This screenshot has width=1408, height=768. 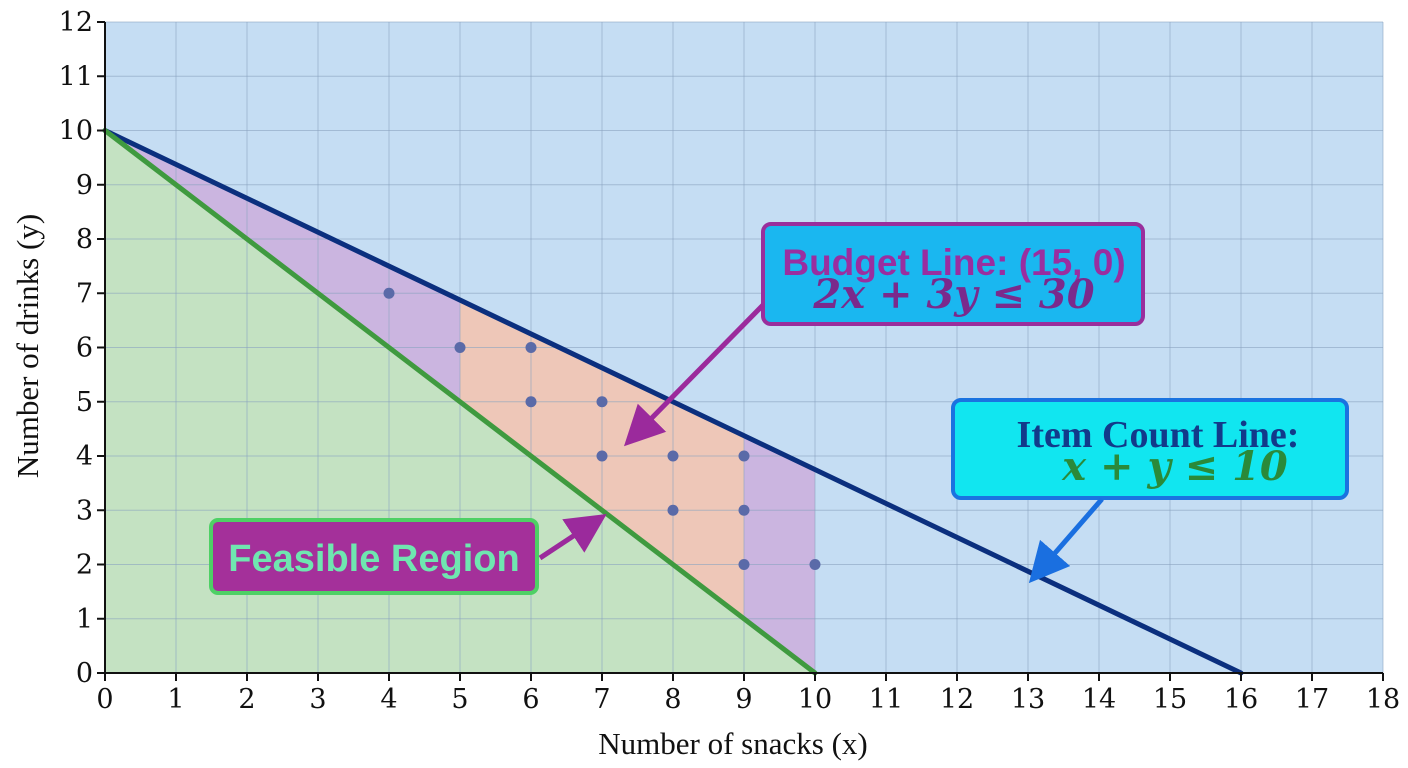 I want to click on y-tick-label-1: 1, so click(x=84, y=619).